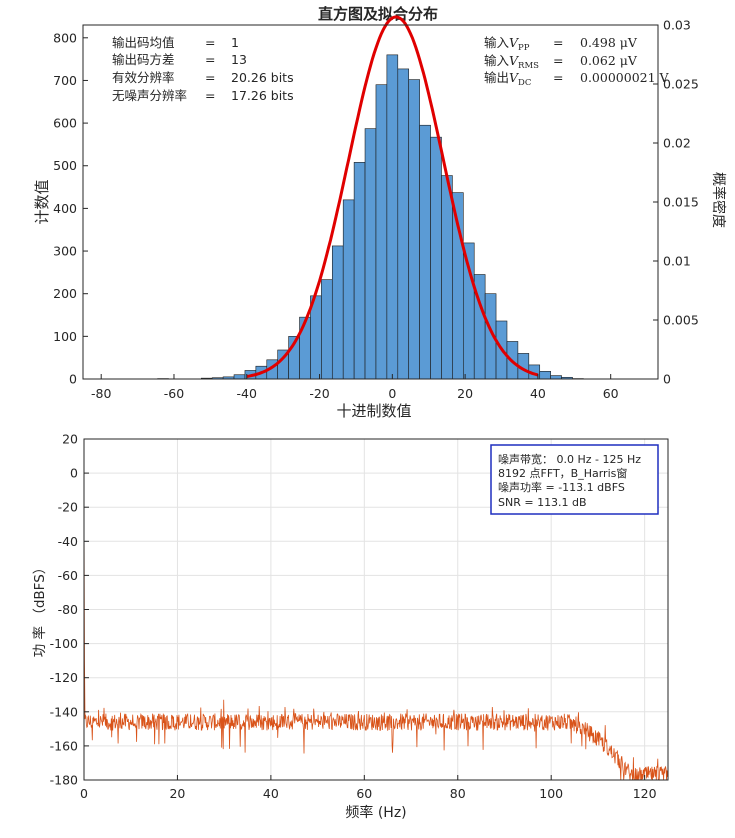 Image resolution: width=735 pixels, height=838 pixels. Describe the element at coordinates (65, 251) in the screenshot. I see `y-tick-label: 300` at that location.